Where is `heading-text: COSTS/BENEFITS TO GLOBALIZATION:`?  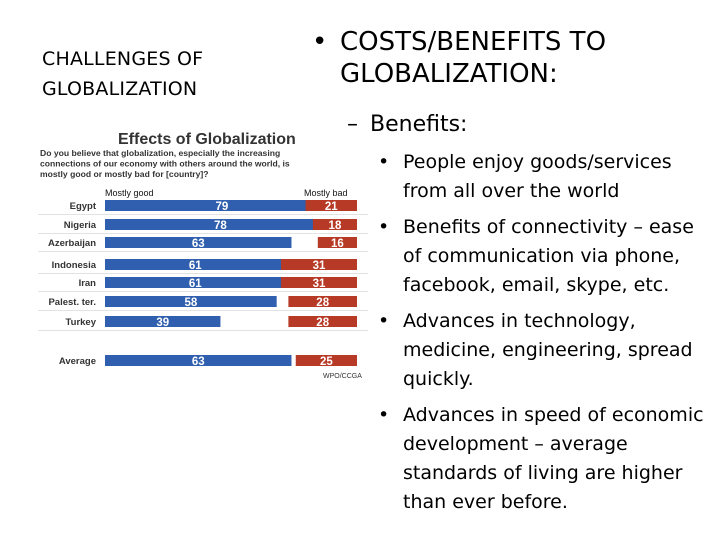
heading-text: COSTS/BENEFITS TO GLOBALIZATION: is located at coordinates (473, 58).